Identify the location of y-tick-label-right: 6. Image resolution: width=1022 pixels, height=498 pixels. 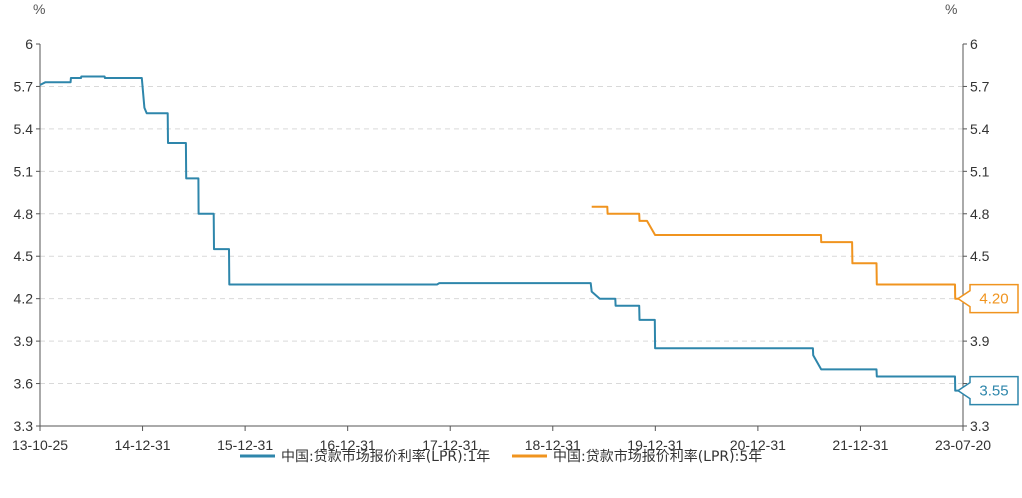
(974, 44).